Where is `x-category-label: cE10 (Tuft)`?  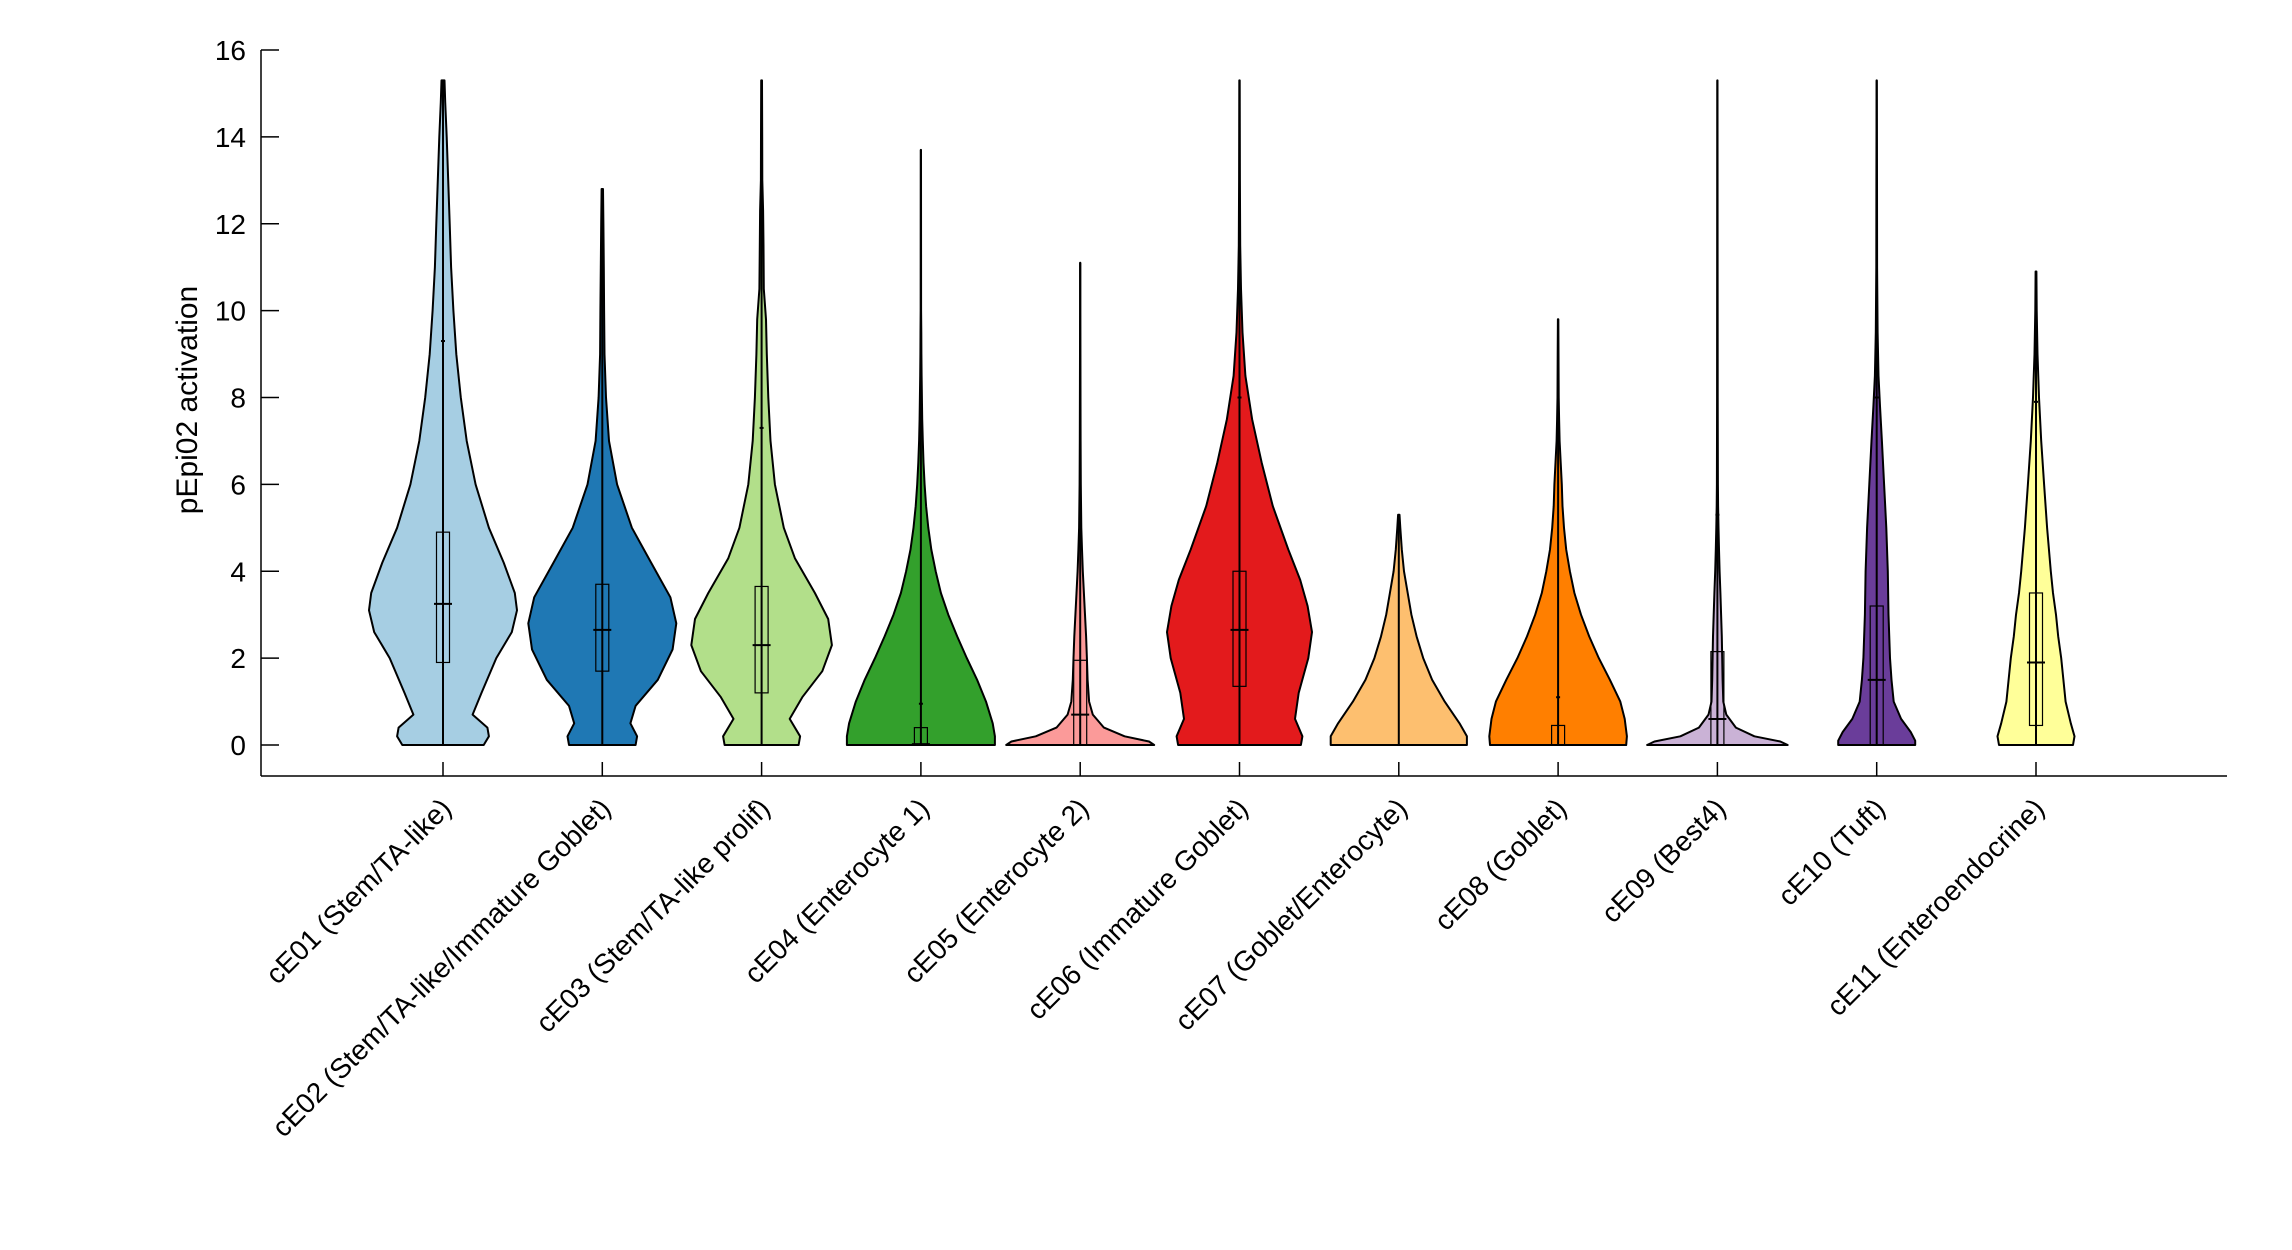
x-category-label: cE10 (Tuft) is located at coordinates (1831, 851).